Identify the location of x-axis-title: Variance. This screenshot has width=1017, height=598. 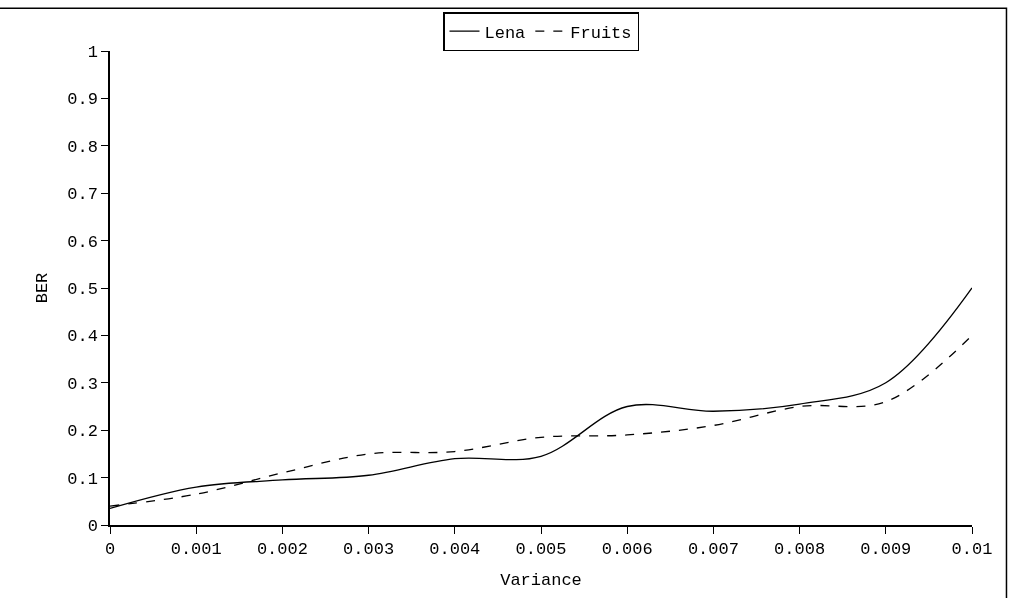
(541, 581).